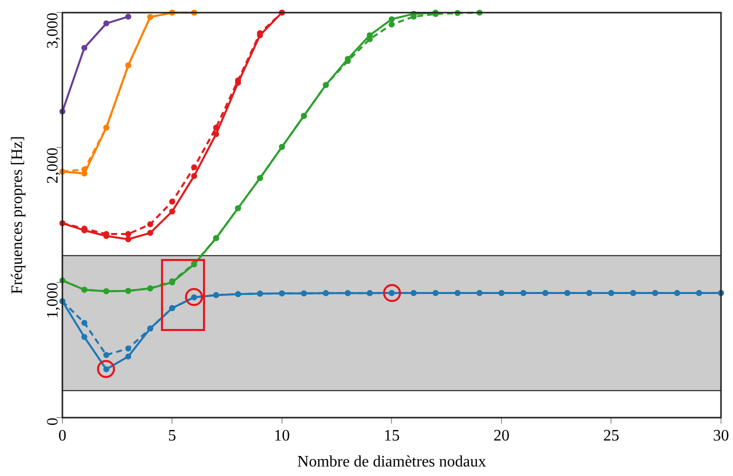 The height and width of the screenshot is (476, 733). Describe the element at coordinates (391, 462) in the screenshot. I see `x-axis-title: Nombre de diamètres nodaux` at that location.